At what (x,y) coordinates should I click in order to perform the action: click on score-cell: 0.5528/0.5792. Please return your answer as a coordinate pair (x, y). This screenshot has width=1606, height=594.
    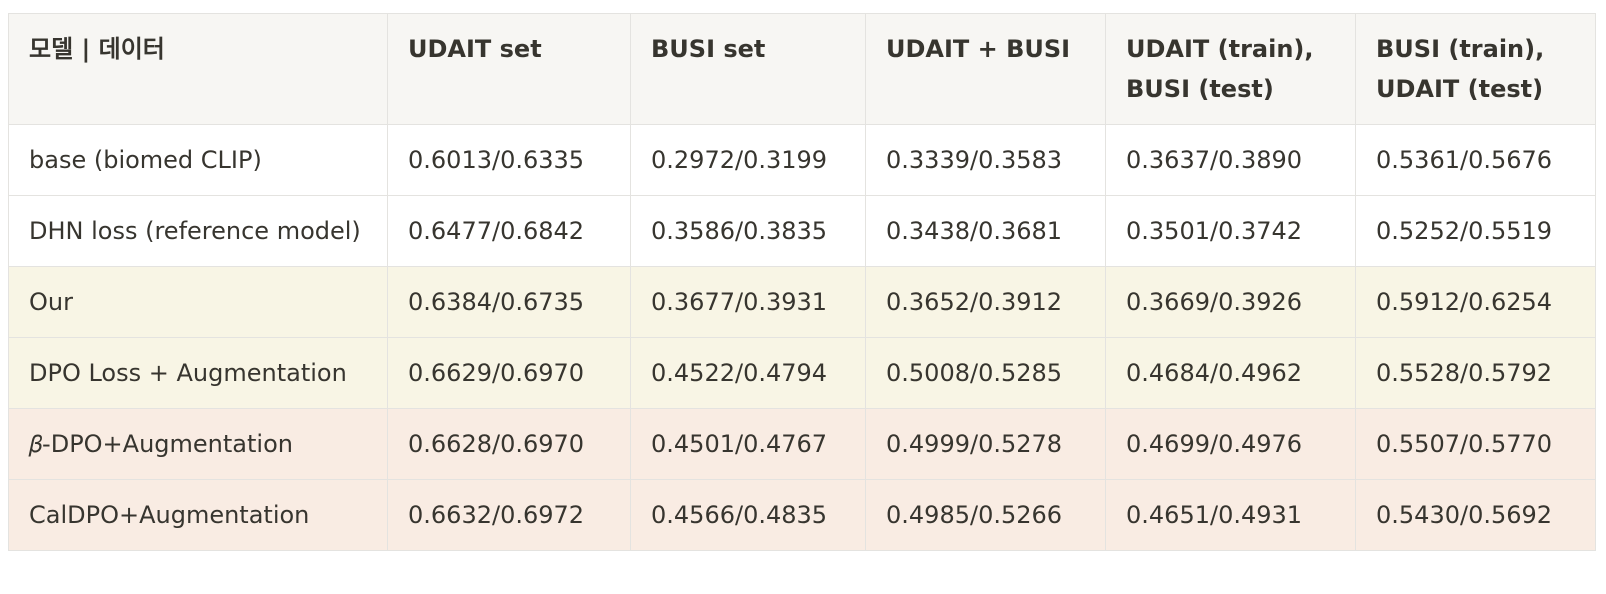
    Looking at the image, I should click on (1475, 373).